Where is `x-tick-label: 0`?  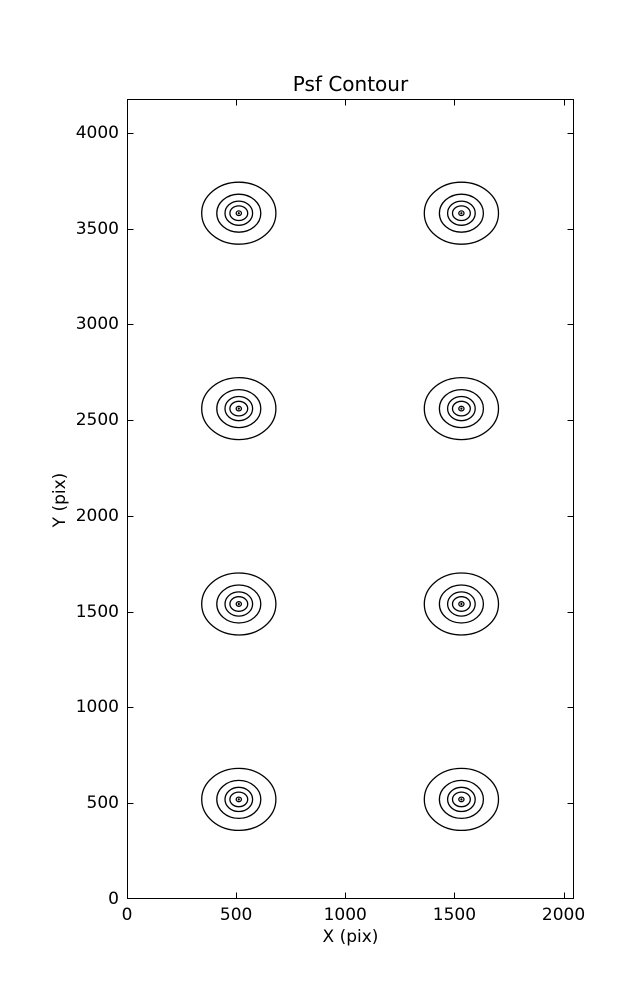 x-tick-label: 0 is located at coordinates (127, 915).